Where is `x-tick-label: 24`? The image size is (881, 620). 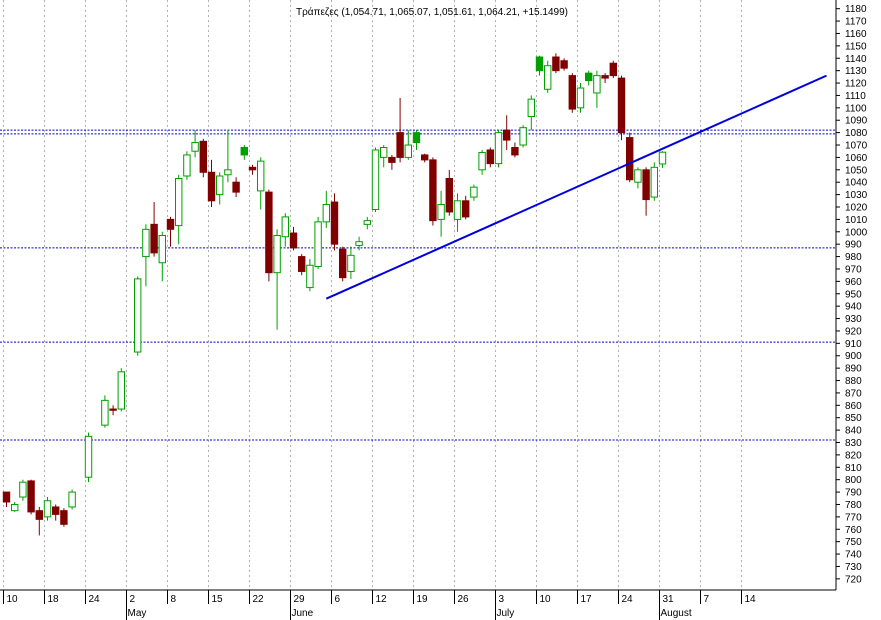
x-tick-label: 24 is located at coordinates (95, 599).